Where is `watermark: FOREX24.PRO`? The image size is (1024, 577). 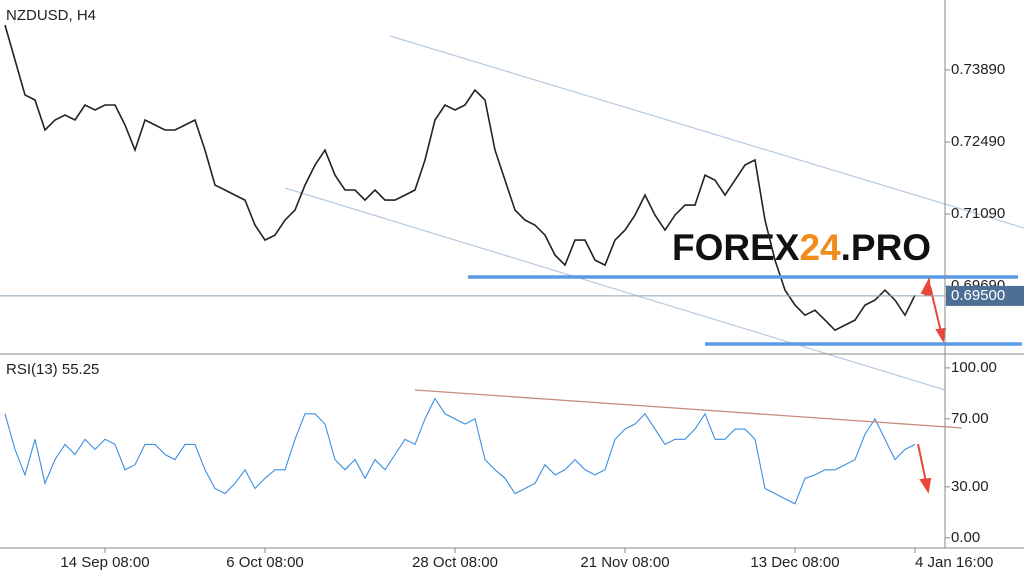 watermark: FOREX24.PRO is located at coordinates (801, 247).